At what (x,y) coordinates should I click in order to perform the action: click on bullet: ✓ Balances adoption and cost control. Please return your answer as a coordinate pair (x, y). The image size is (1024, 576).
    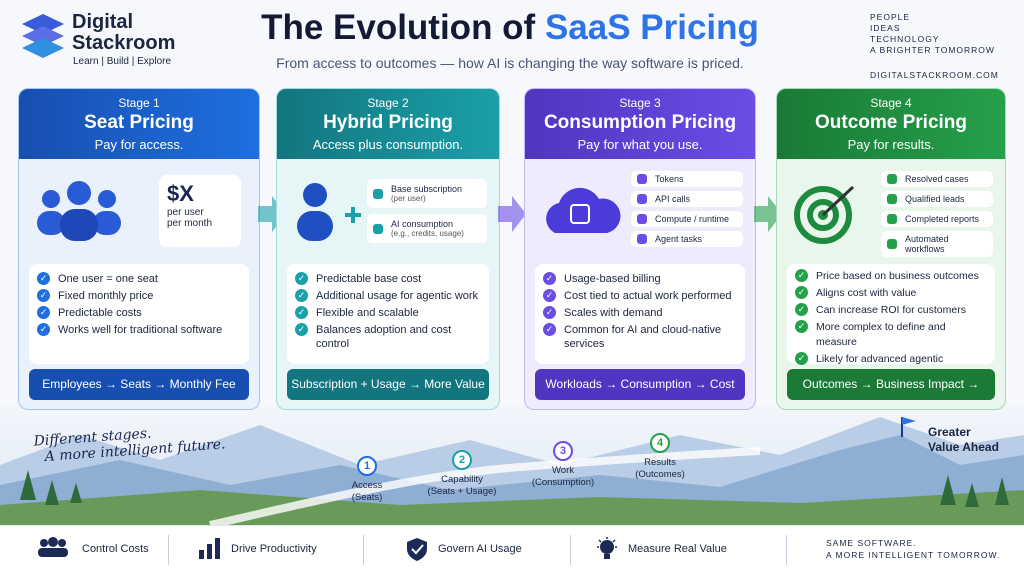
    Looking at the image, I should click on (388, 337).